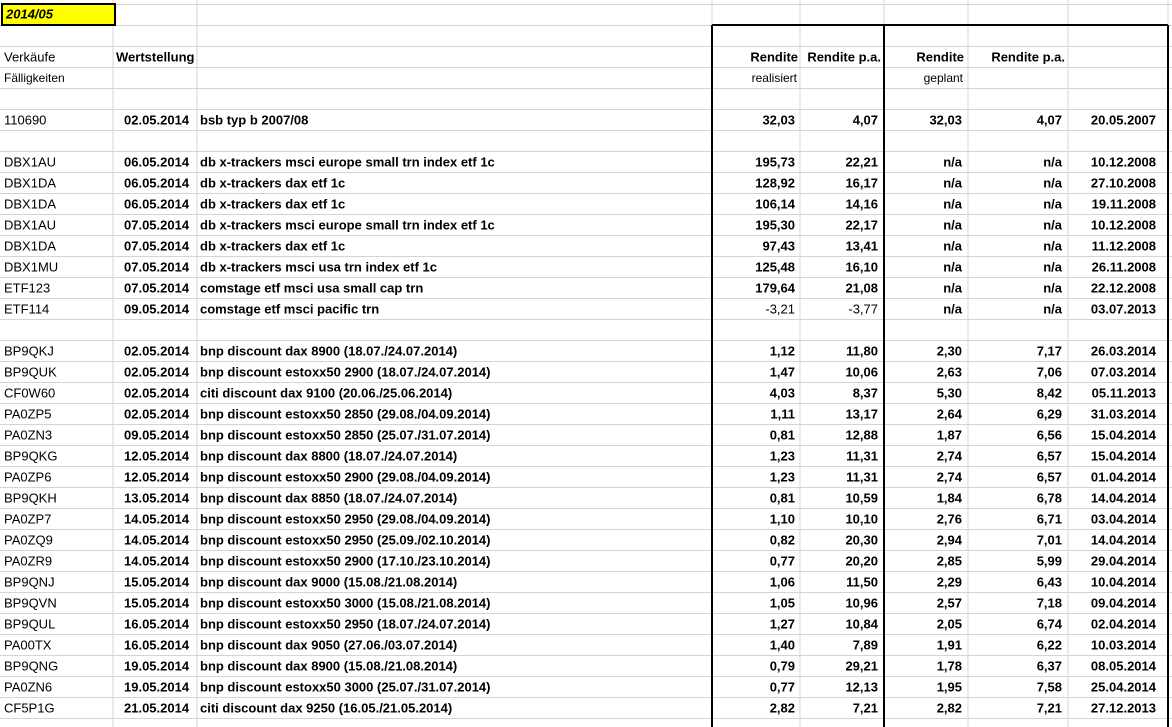  What do you see at coordinates (157, 476) in the screenshot?
I see `cell: 12.05.2014` at bounding box center [157, 476].